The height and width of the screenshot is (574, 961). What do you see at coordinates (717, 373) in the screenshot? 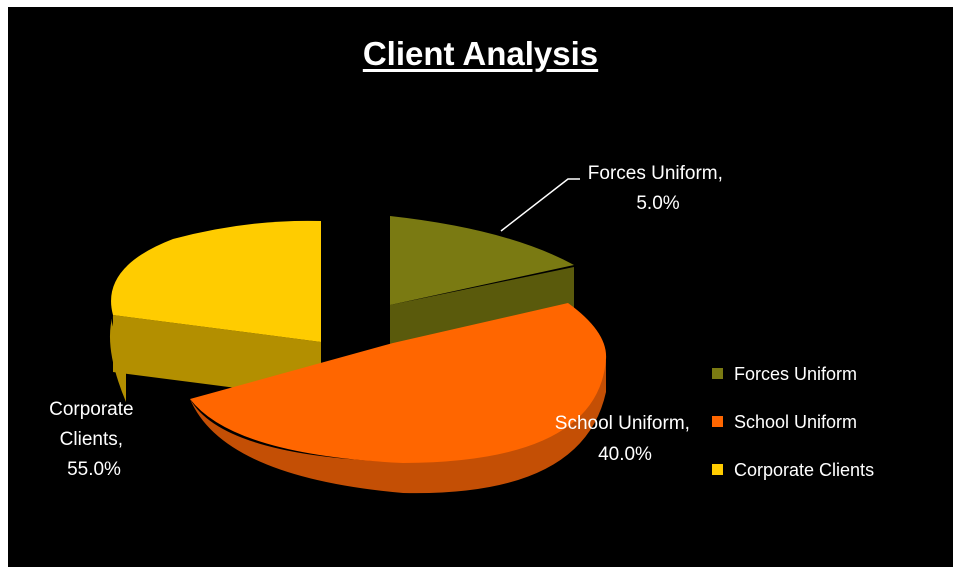
I see `legend-swatch-forces-uniform` at bounding box center [717, 373].